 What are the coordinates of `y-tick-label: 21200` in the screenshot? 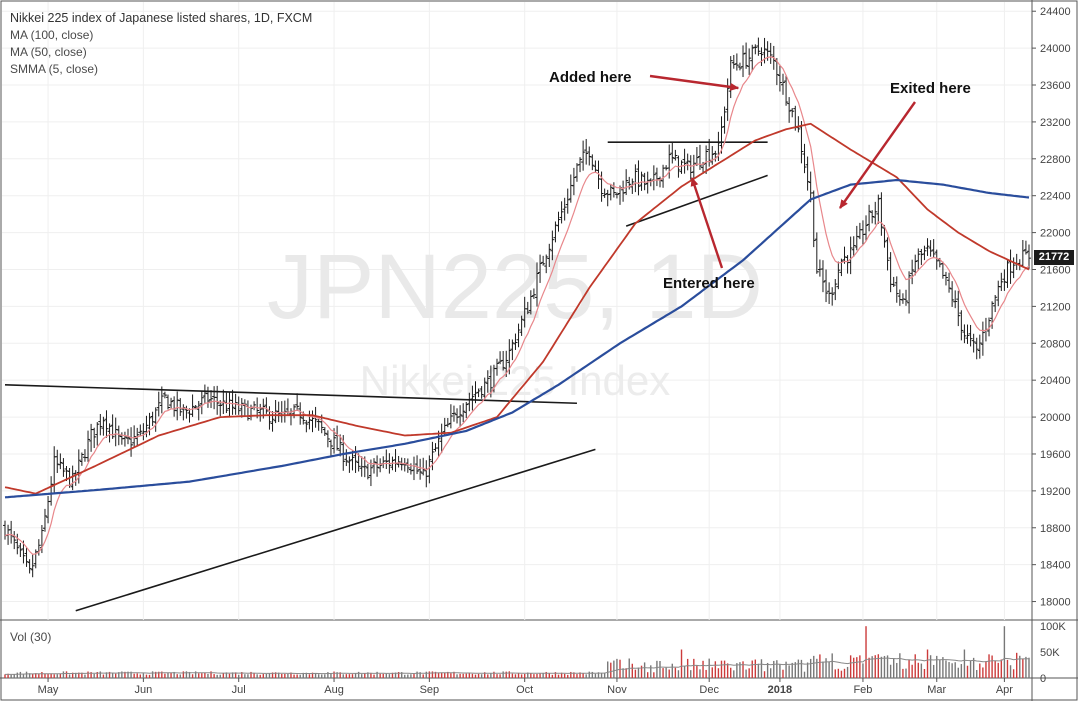 It's located at (1055, 307).